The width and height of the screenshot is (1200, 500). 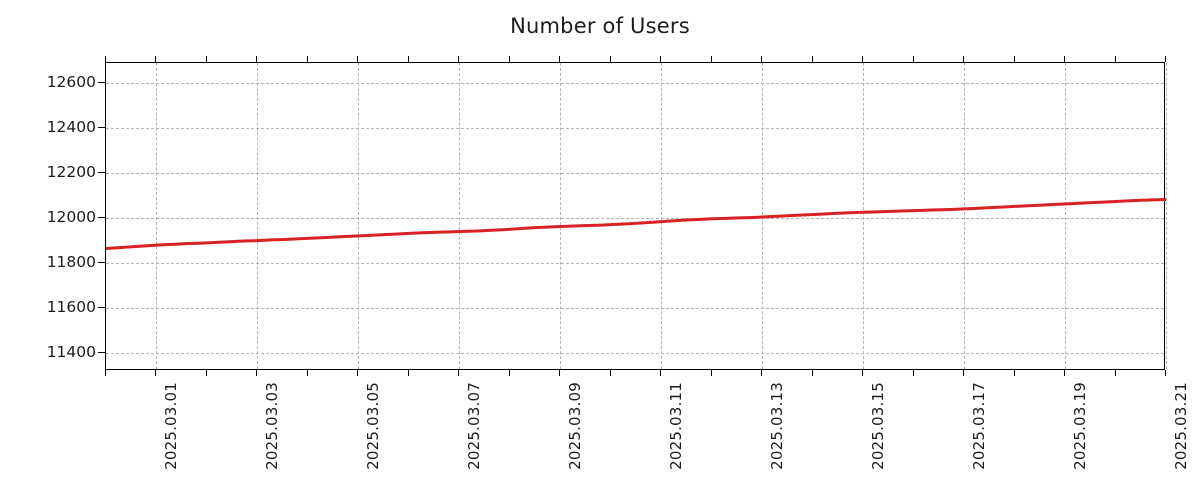 I want to click on x-axis-tick-label: 2025.03.17, so click(x=979, y=426).